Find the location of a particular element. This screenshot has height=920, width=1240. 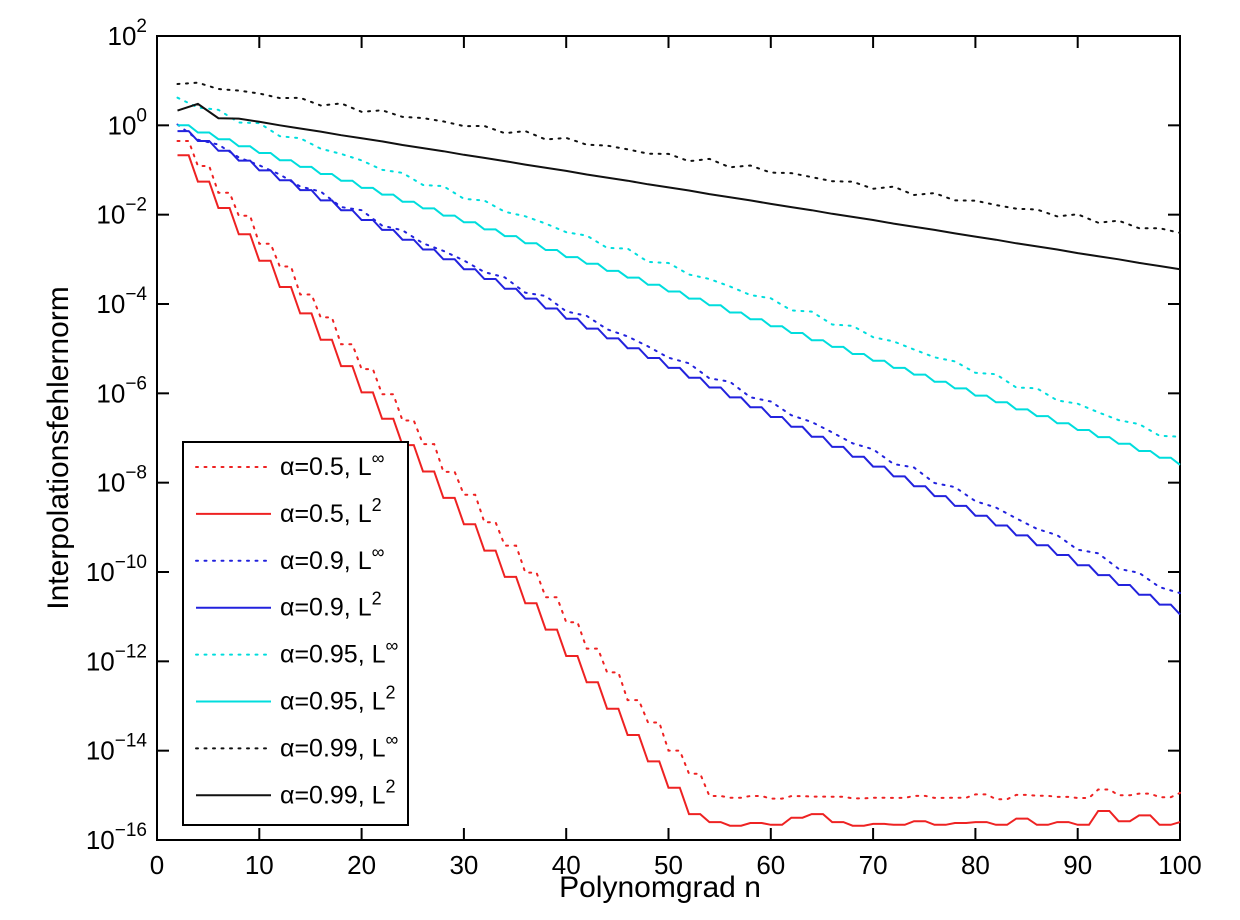

x-tick-label: 100 is located at coordinates (1179, 865).